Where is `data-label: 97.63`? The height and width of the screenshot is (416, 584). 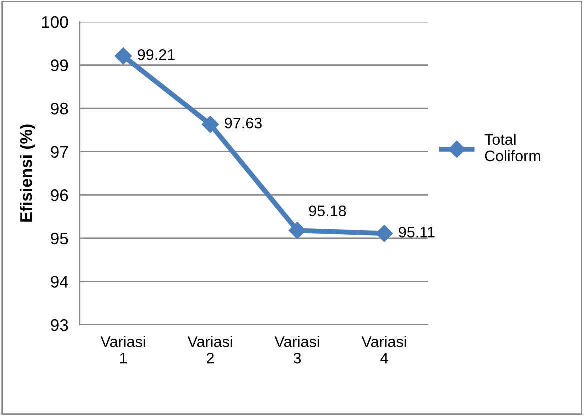 data-label: 97.63 is located at coordinates (243, 123).